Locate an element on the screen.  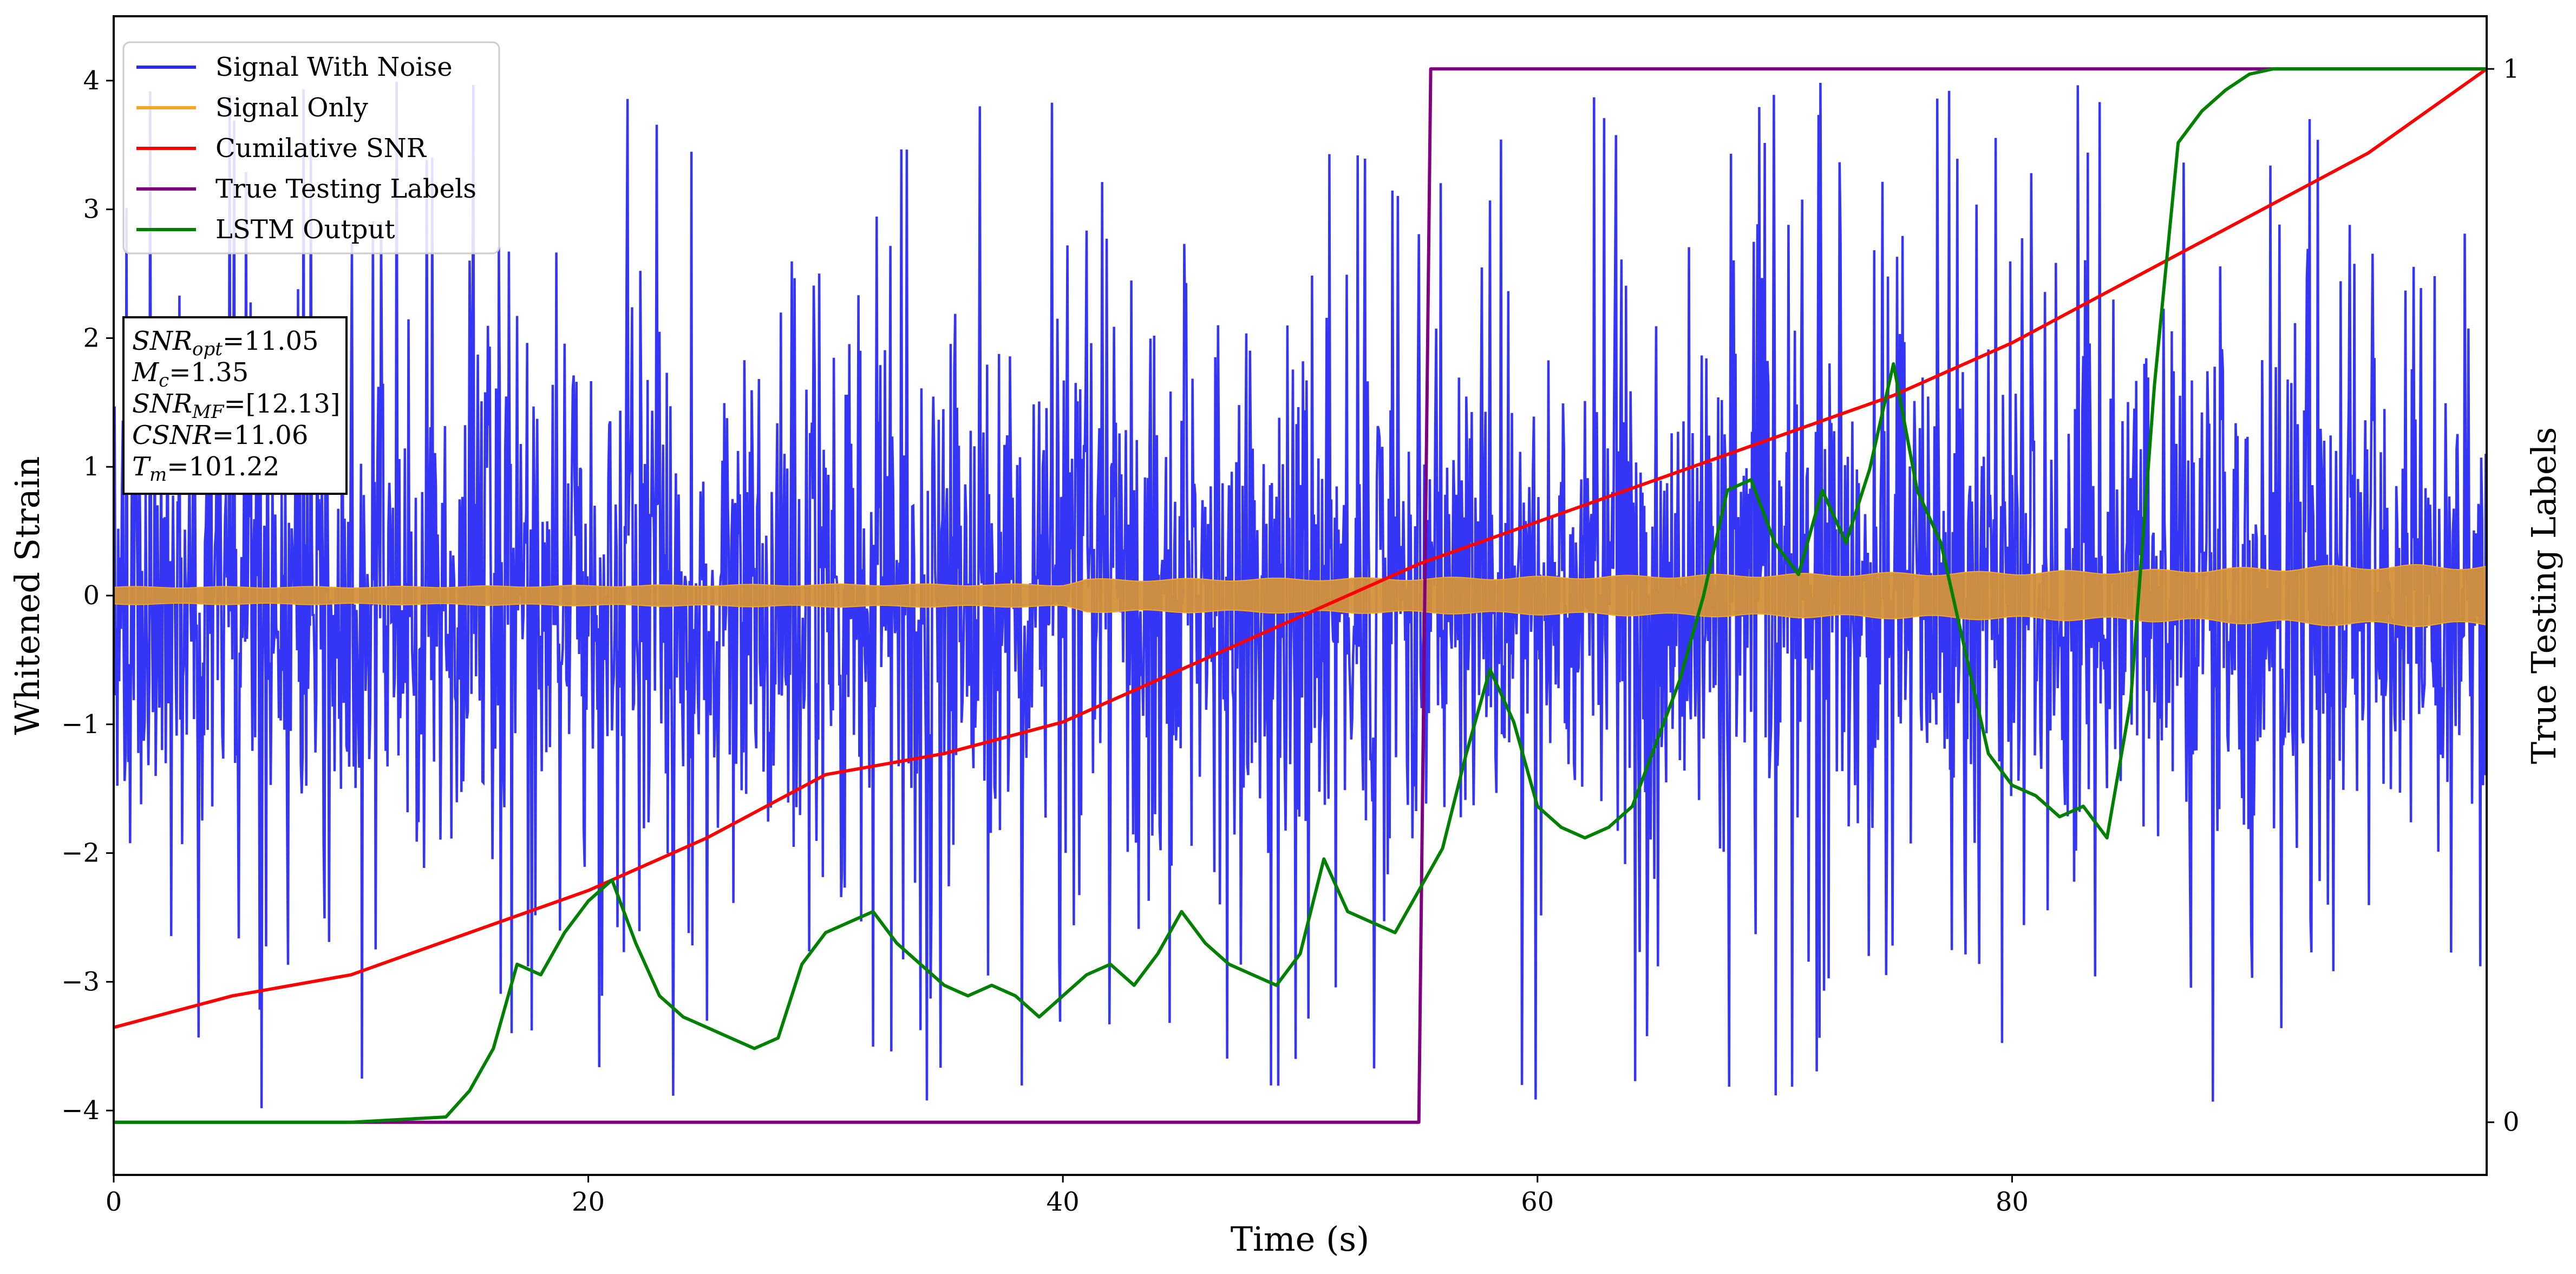
y-tick-label: 4 is located at coordinates (92, 81).